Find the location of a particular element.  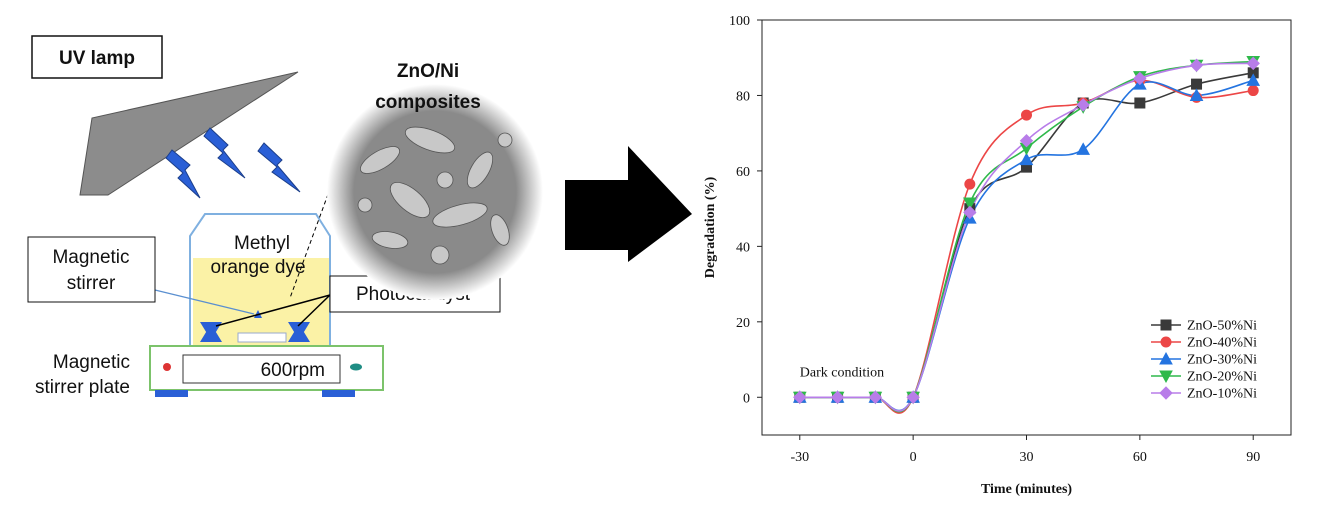

uv-lamp-box is located at coordinates (97, 57).